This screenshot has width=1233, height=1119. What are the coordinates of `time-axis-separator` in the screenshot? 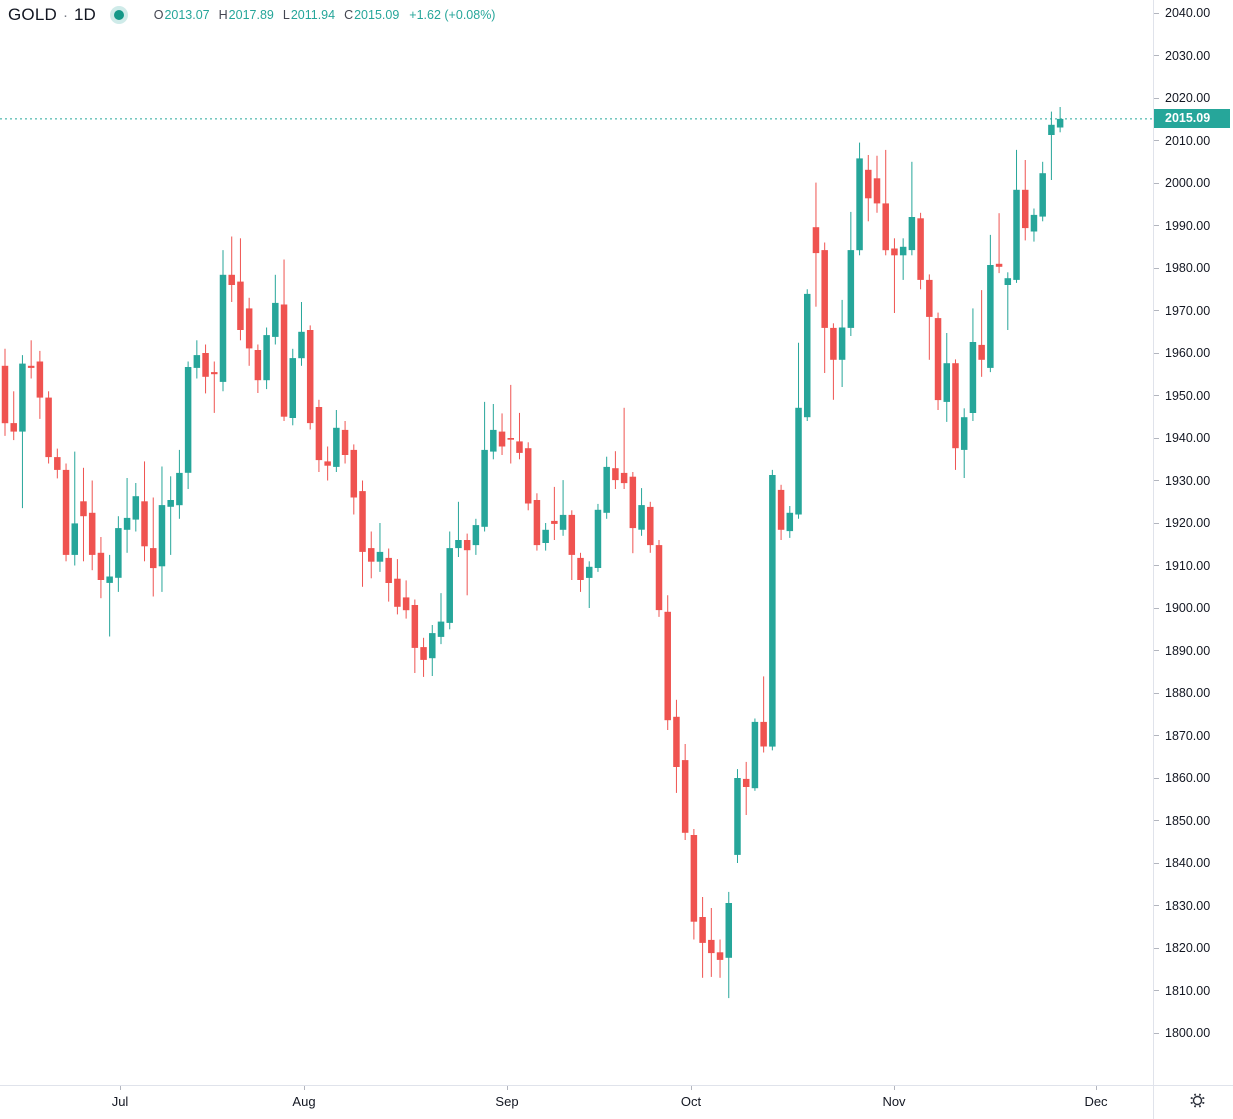 It's located at (616, 1085).